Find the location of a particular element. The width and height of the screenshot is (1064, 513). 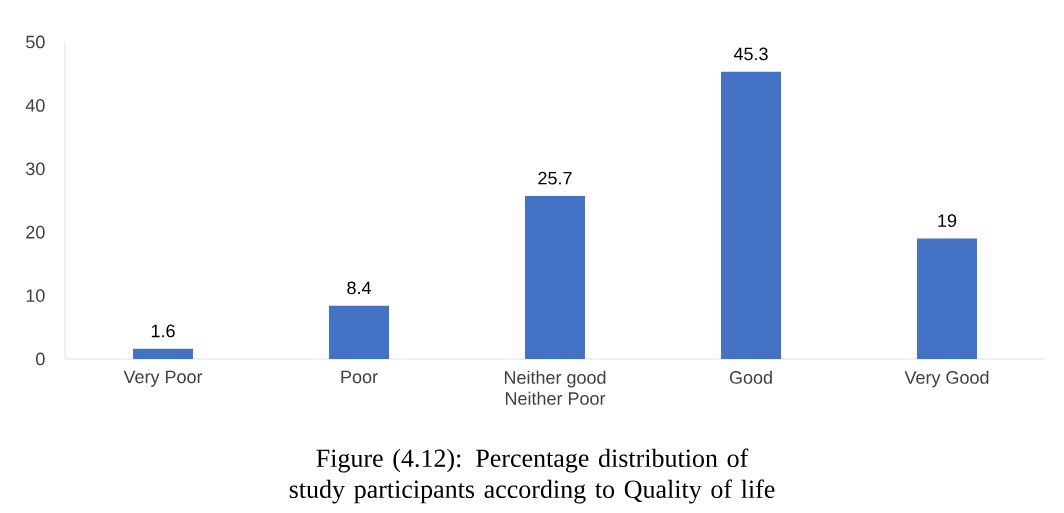

data-label: 1.6 is located at coordinates (163, 331).